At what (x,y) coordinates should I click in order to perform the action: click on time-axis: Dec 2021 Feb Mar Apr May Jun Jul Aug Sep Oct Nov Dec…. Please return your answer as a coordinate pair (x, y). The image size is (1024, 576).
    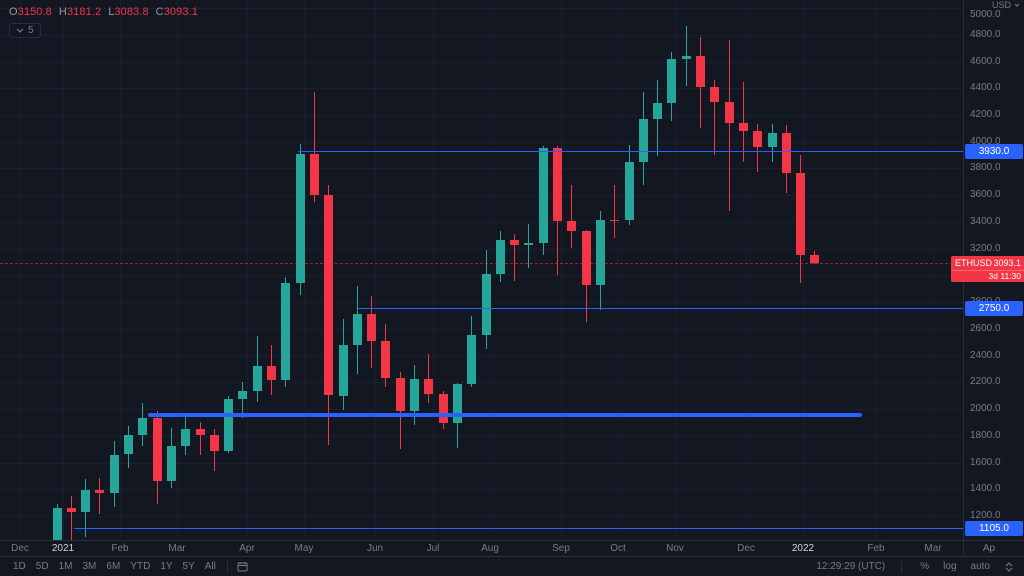
    Looking at the image, I should click on (497, 548).